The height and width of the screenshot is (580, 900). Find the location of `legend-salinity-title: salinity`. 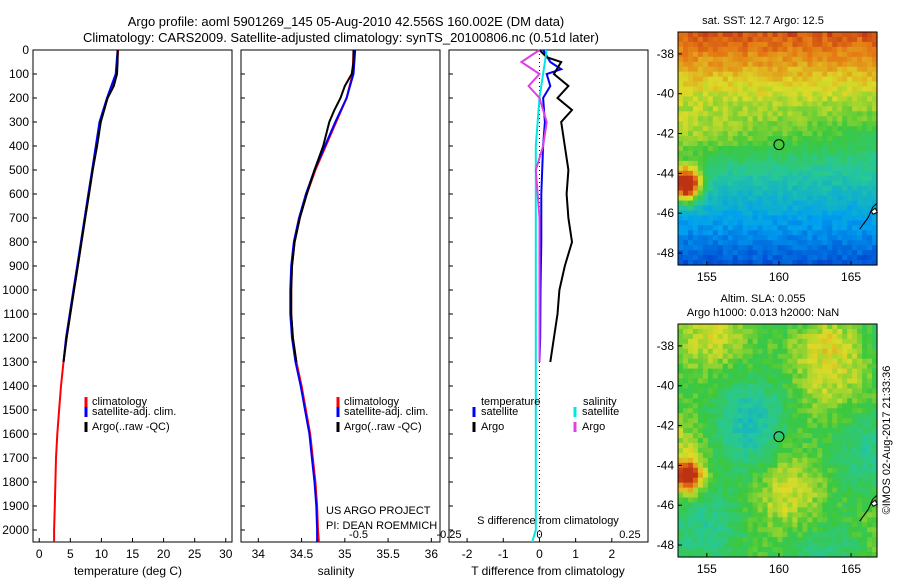

legend-salinity-title: salinity is located at coordinates (600, 402).